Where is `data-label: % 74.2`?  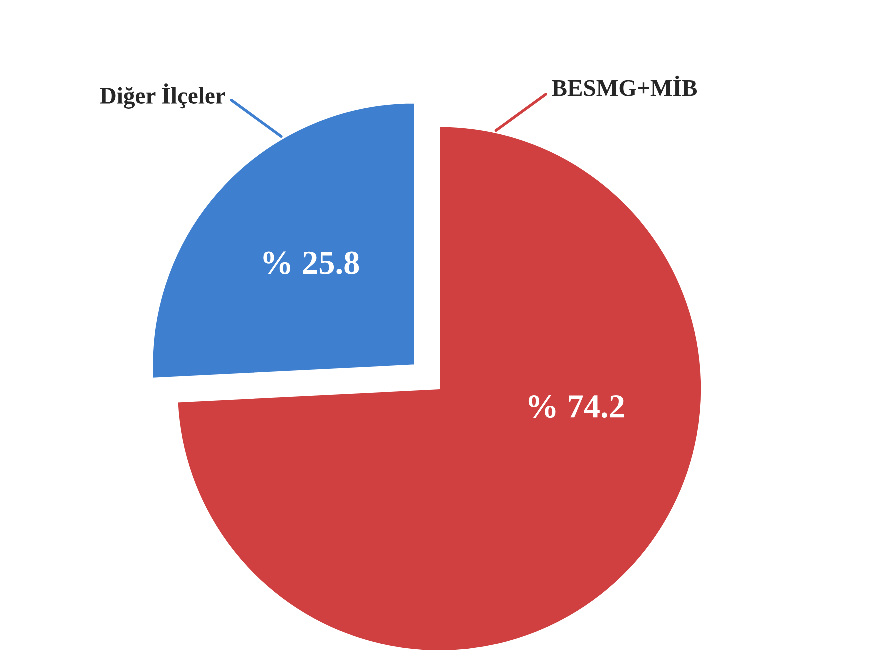
data-label: % 74.2 is located at coordinates (576, 406).